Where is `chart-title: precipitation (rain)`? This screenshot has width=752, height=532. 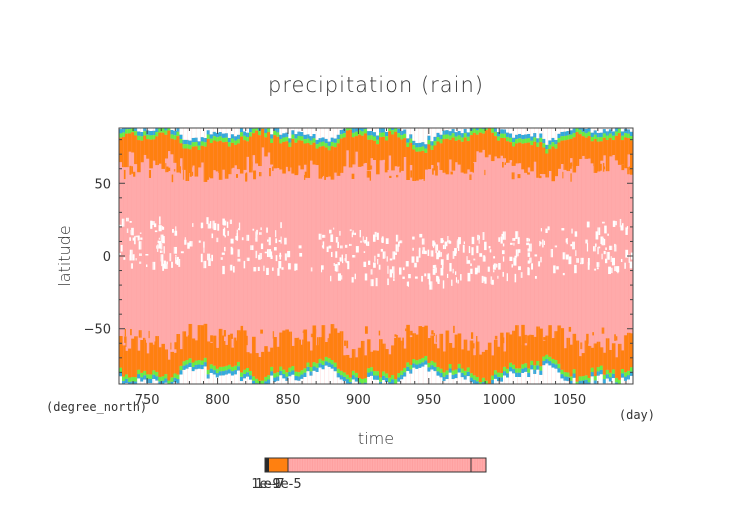
chart-title: precipitation (rain) is located at coordinates (376, 85).